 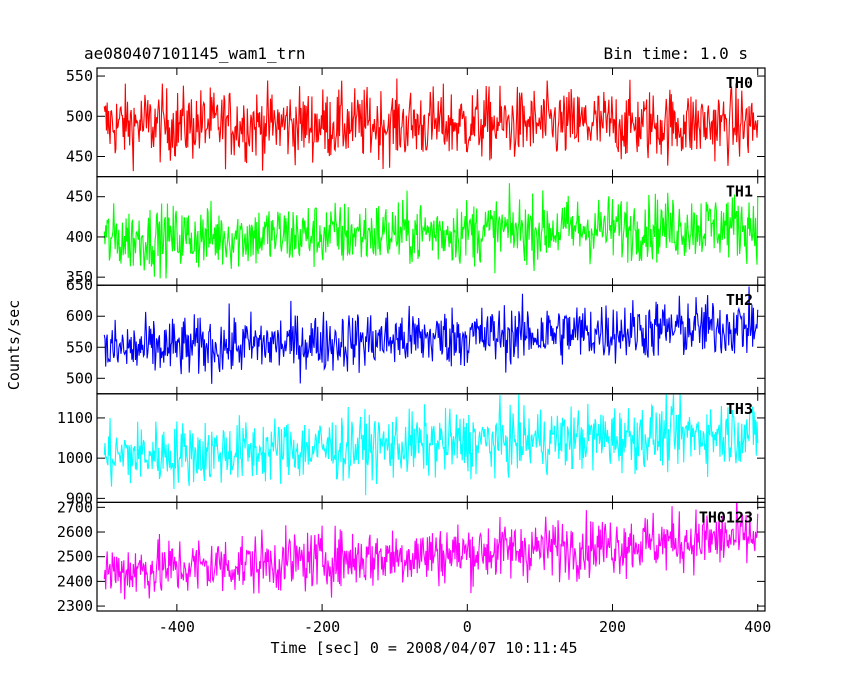 I want to click on x-tick-label: -400, so click(x=177, y=627).